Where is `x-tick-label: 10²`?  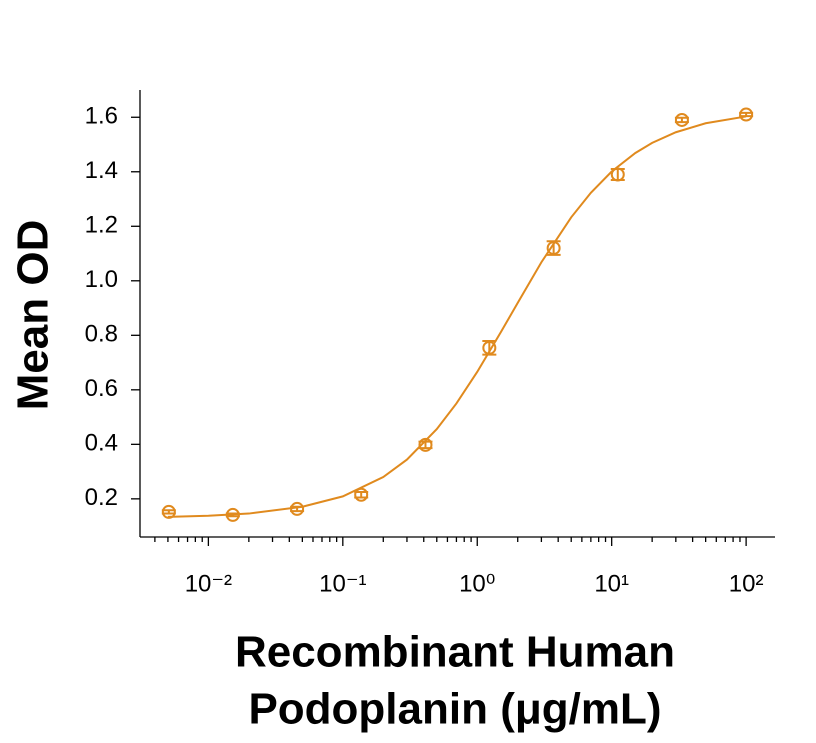
x-tick-label: 10² is located at coordinates (746, 583).